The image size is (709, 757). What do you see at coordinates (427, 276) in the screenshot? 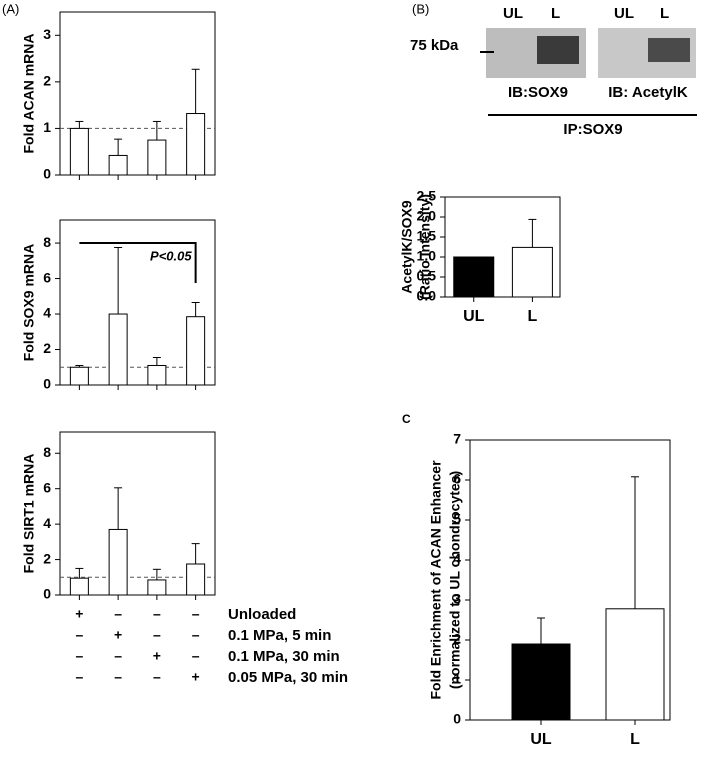
I see `y-tick-label: 0.5` at bounding box center [427, 276].